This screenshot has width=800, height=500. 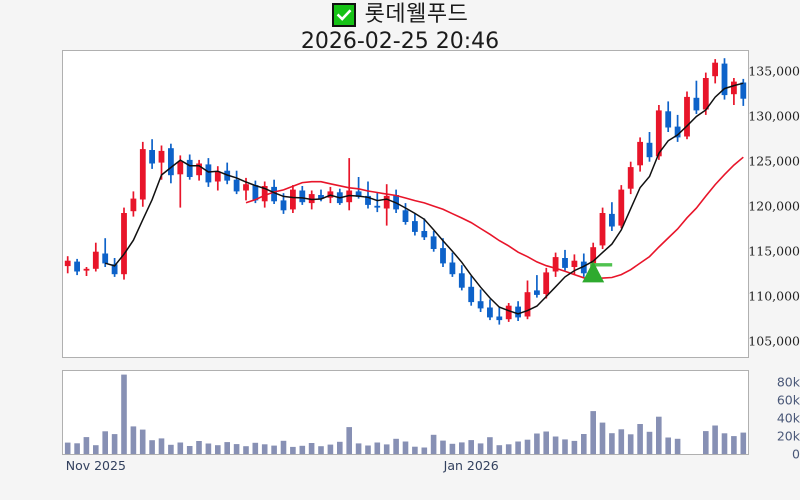 I want to click on timestamp-label: 2026-02-25 20:46, so click(x=400, y=41).